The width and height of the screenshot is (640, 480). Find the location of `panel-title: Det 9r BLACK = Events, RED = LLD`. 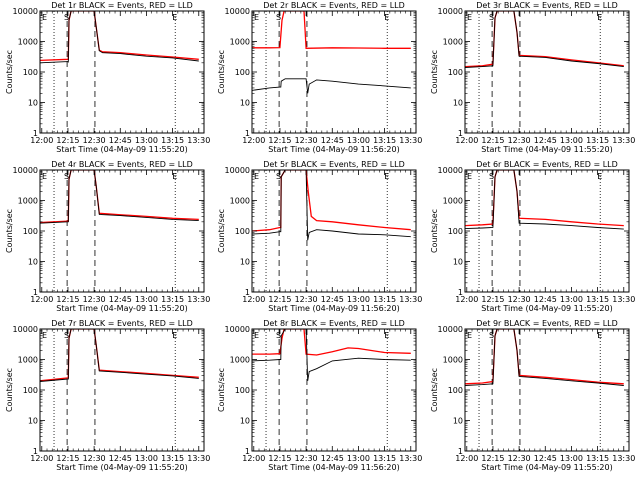

panel-title: Det 9r BLACK = Events, RED = LLD is located at coordinates (547, 323).